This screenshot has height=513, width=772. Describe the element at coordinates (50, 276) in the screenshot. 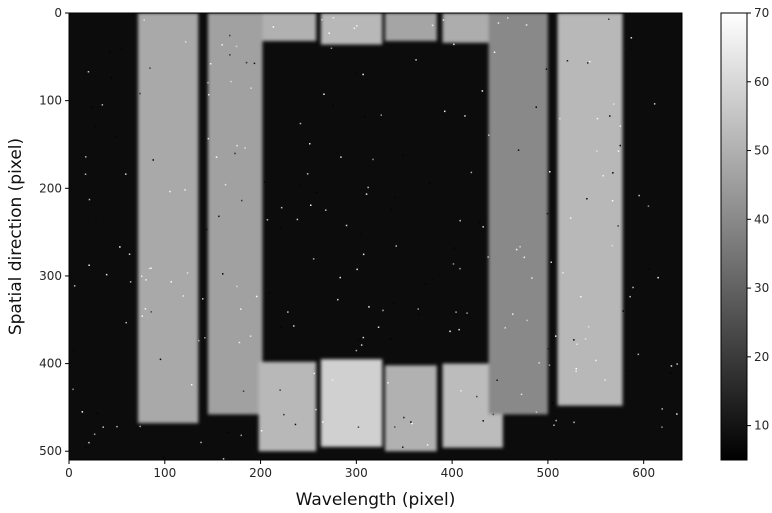

I see `y-tick-label: 300` at that location.